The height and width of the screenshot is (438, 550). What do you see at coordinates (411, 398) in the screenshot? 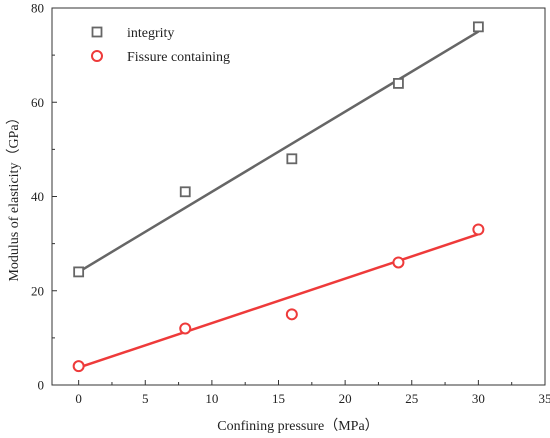
I see `x-tick-label: 25` at bounding box center [411, 398].